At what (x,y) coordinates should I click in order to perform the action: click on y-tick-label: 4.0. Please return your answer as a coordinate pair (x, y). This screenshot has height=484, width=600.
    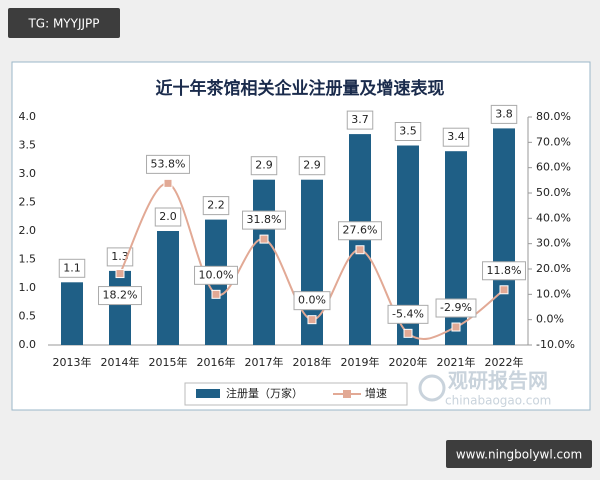
    Looking at the image, I should click on (28, 116).